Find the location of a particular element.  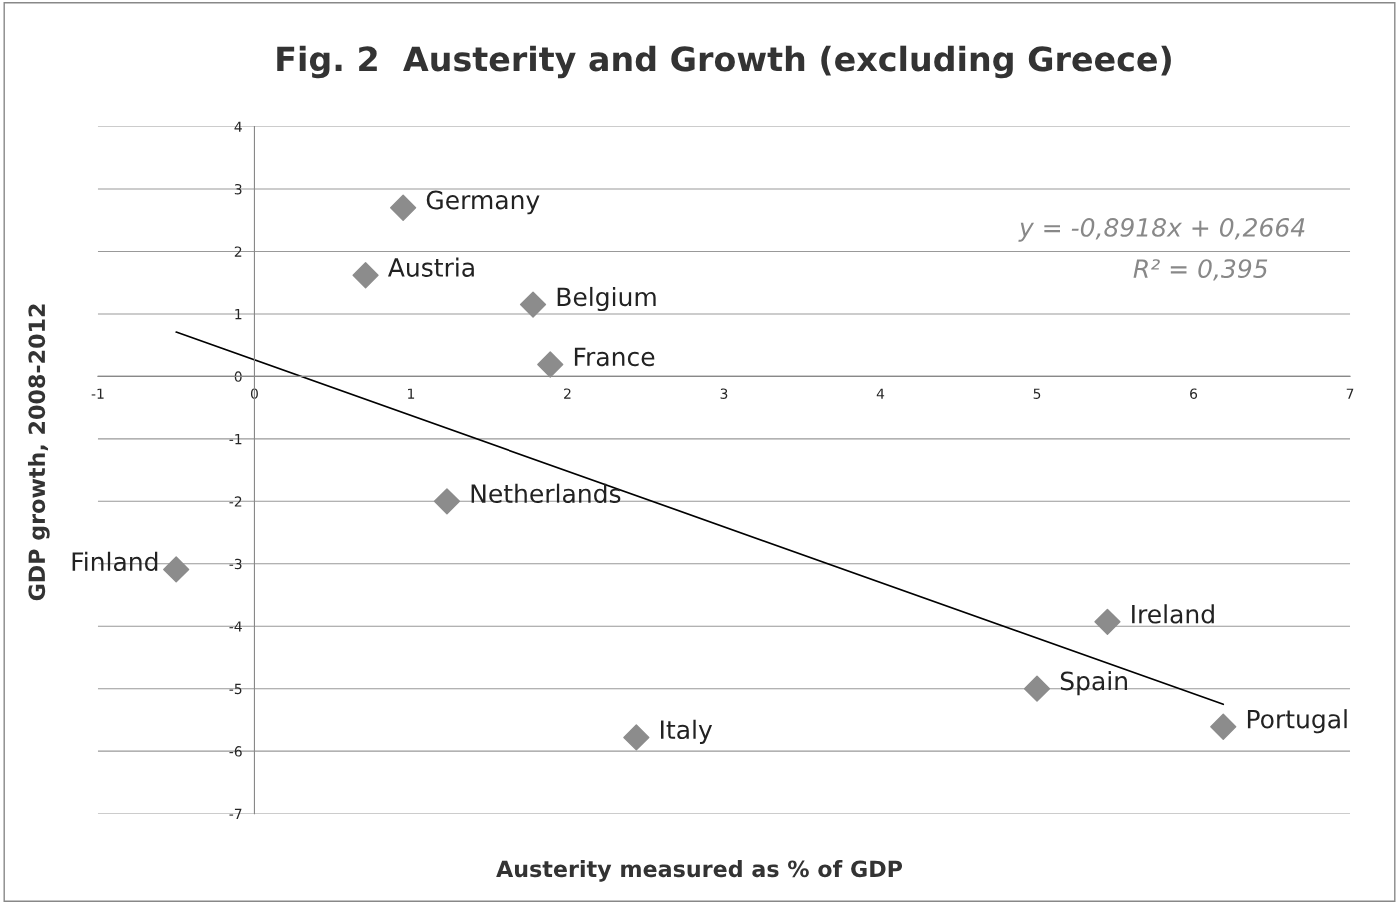

annotation: Germany is located at coordinates (483, 202).